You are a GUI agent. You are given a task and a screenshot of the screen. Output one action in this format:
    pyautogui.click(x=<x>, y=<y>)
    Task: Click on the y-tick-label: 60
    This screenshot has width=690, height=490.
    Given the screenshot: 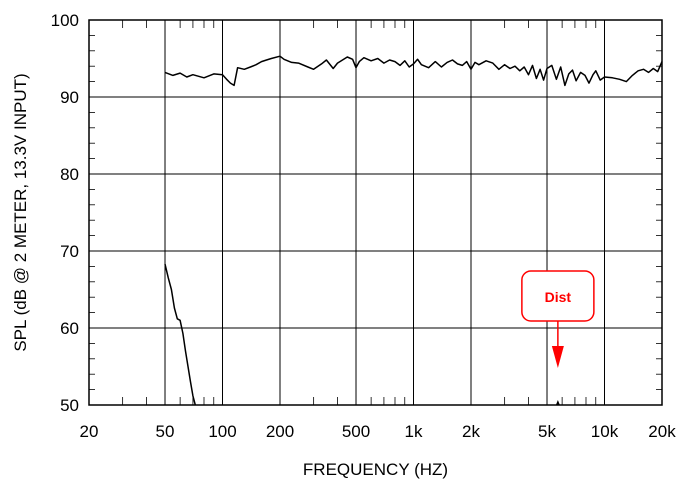 What is the action you would take?
    pyautogui.click(x=69, y=328)
    